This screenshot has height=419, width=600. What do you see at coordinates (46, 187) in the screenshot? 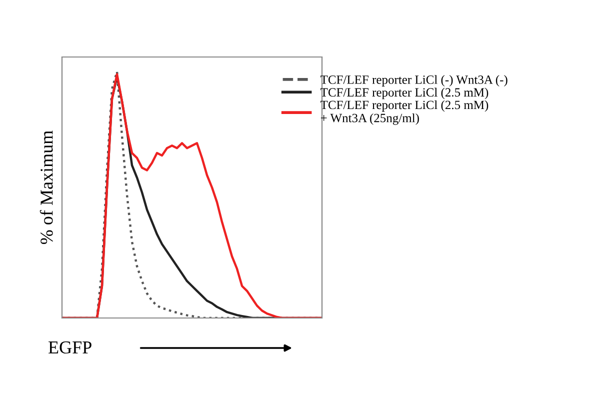
I see `y-axis-title: % of Maximum` at bounding box center [46, 187].